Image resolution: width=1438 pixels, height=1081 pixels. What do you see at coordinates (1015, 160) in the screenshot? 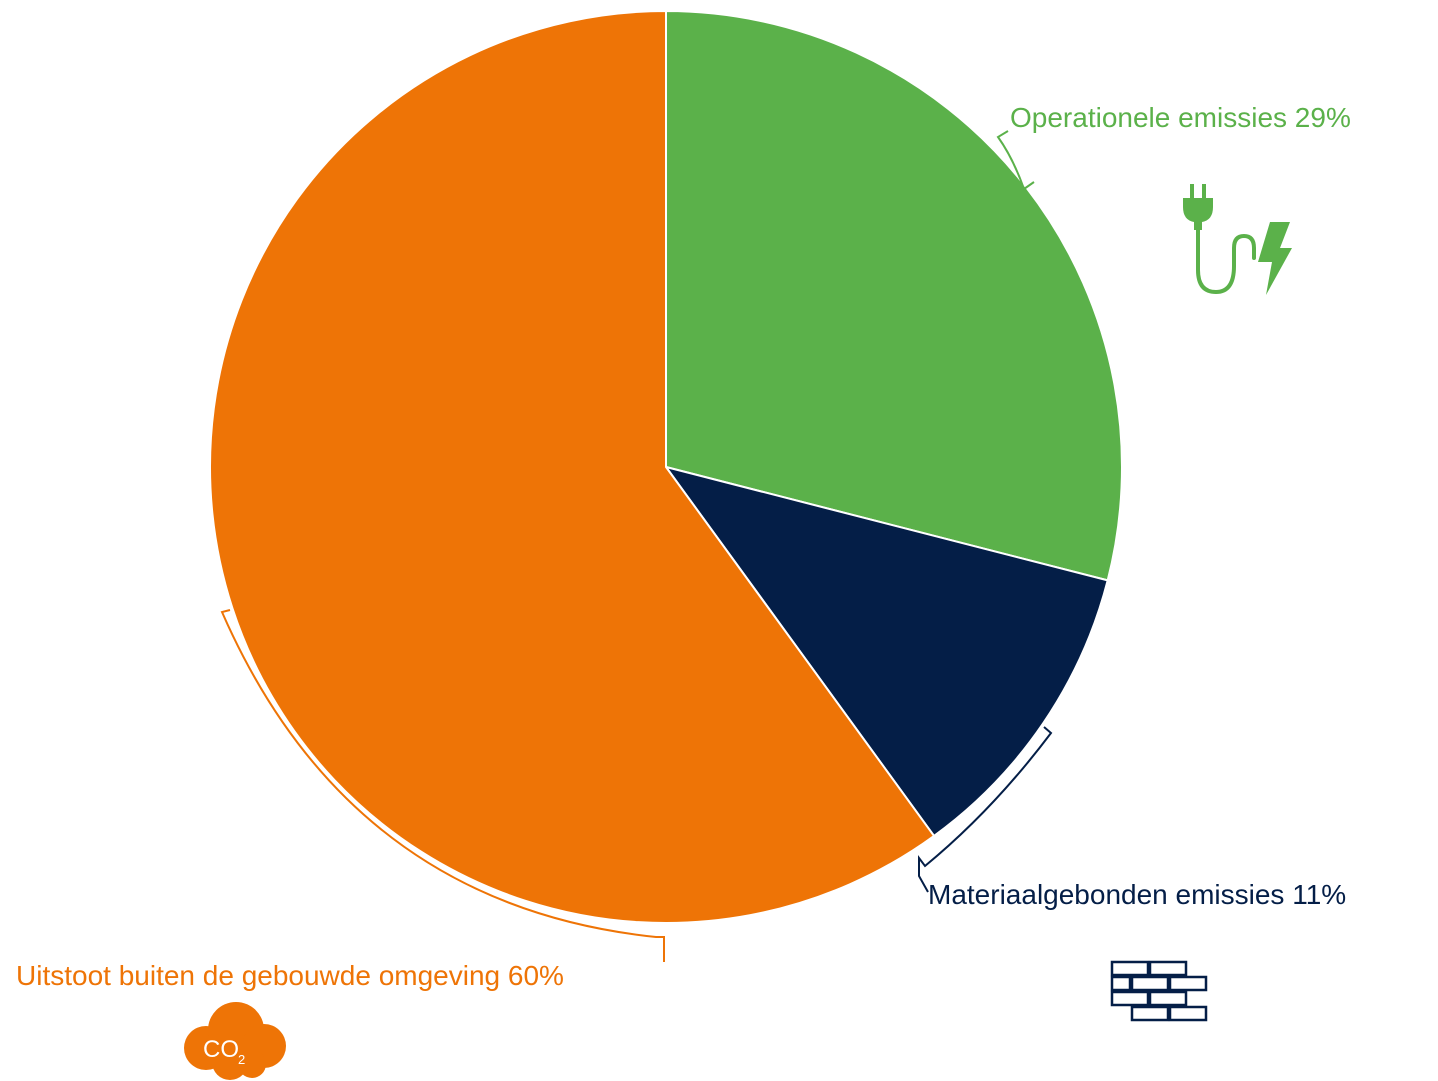
I see `operational-label-bracket` at bounding box center [1015, 160].